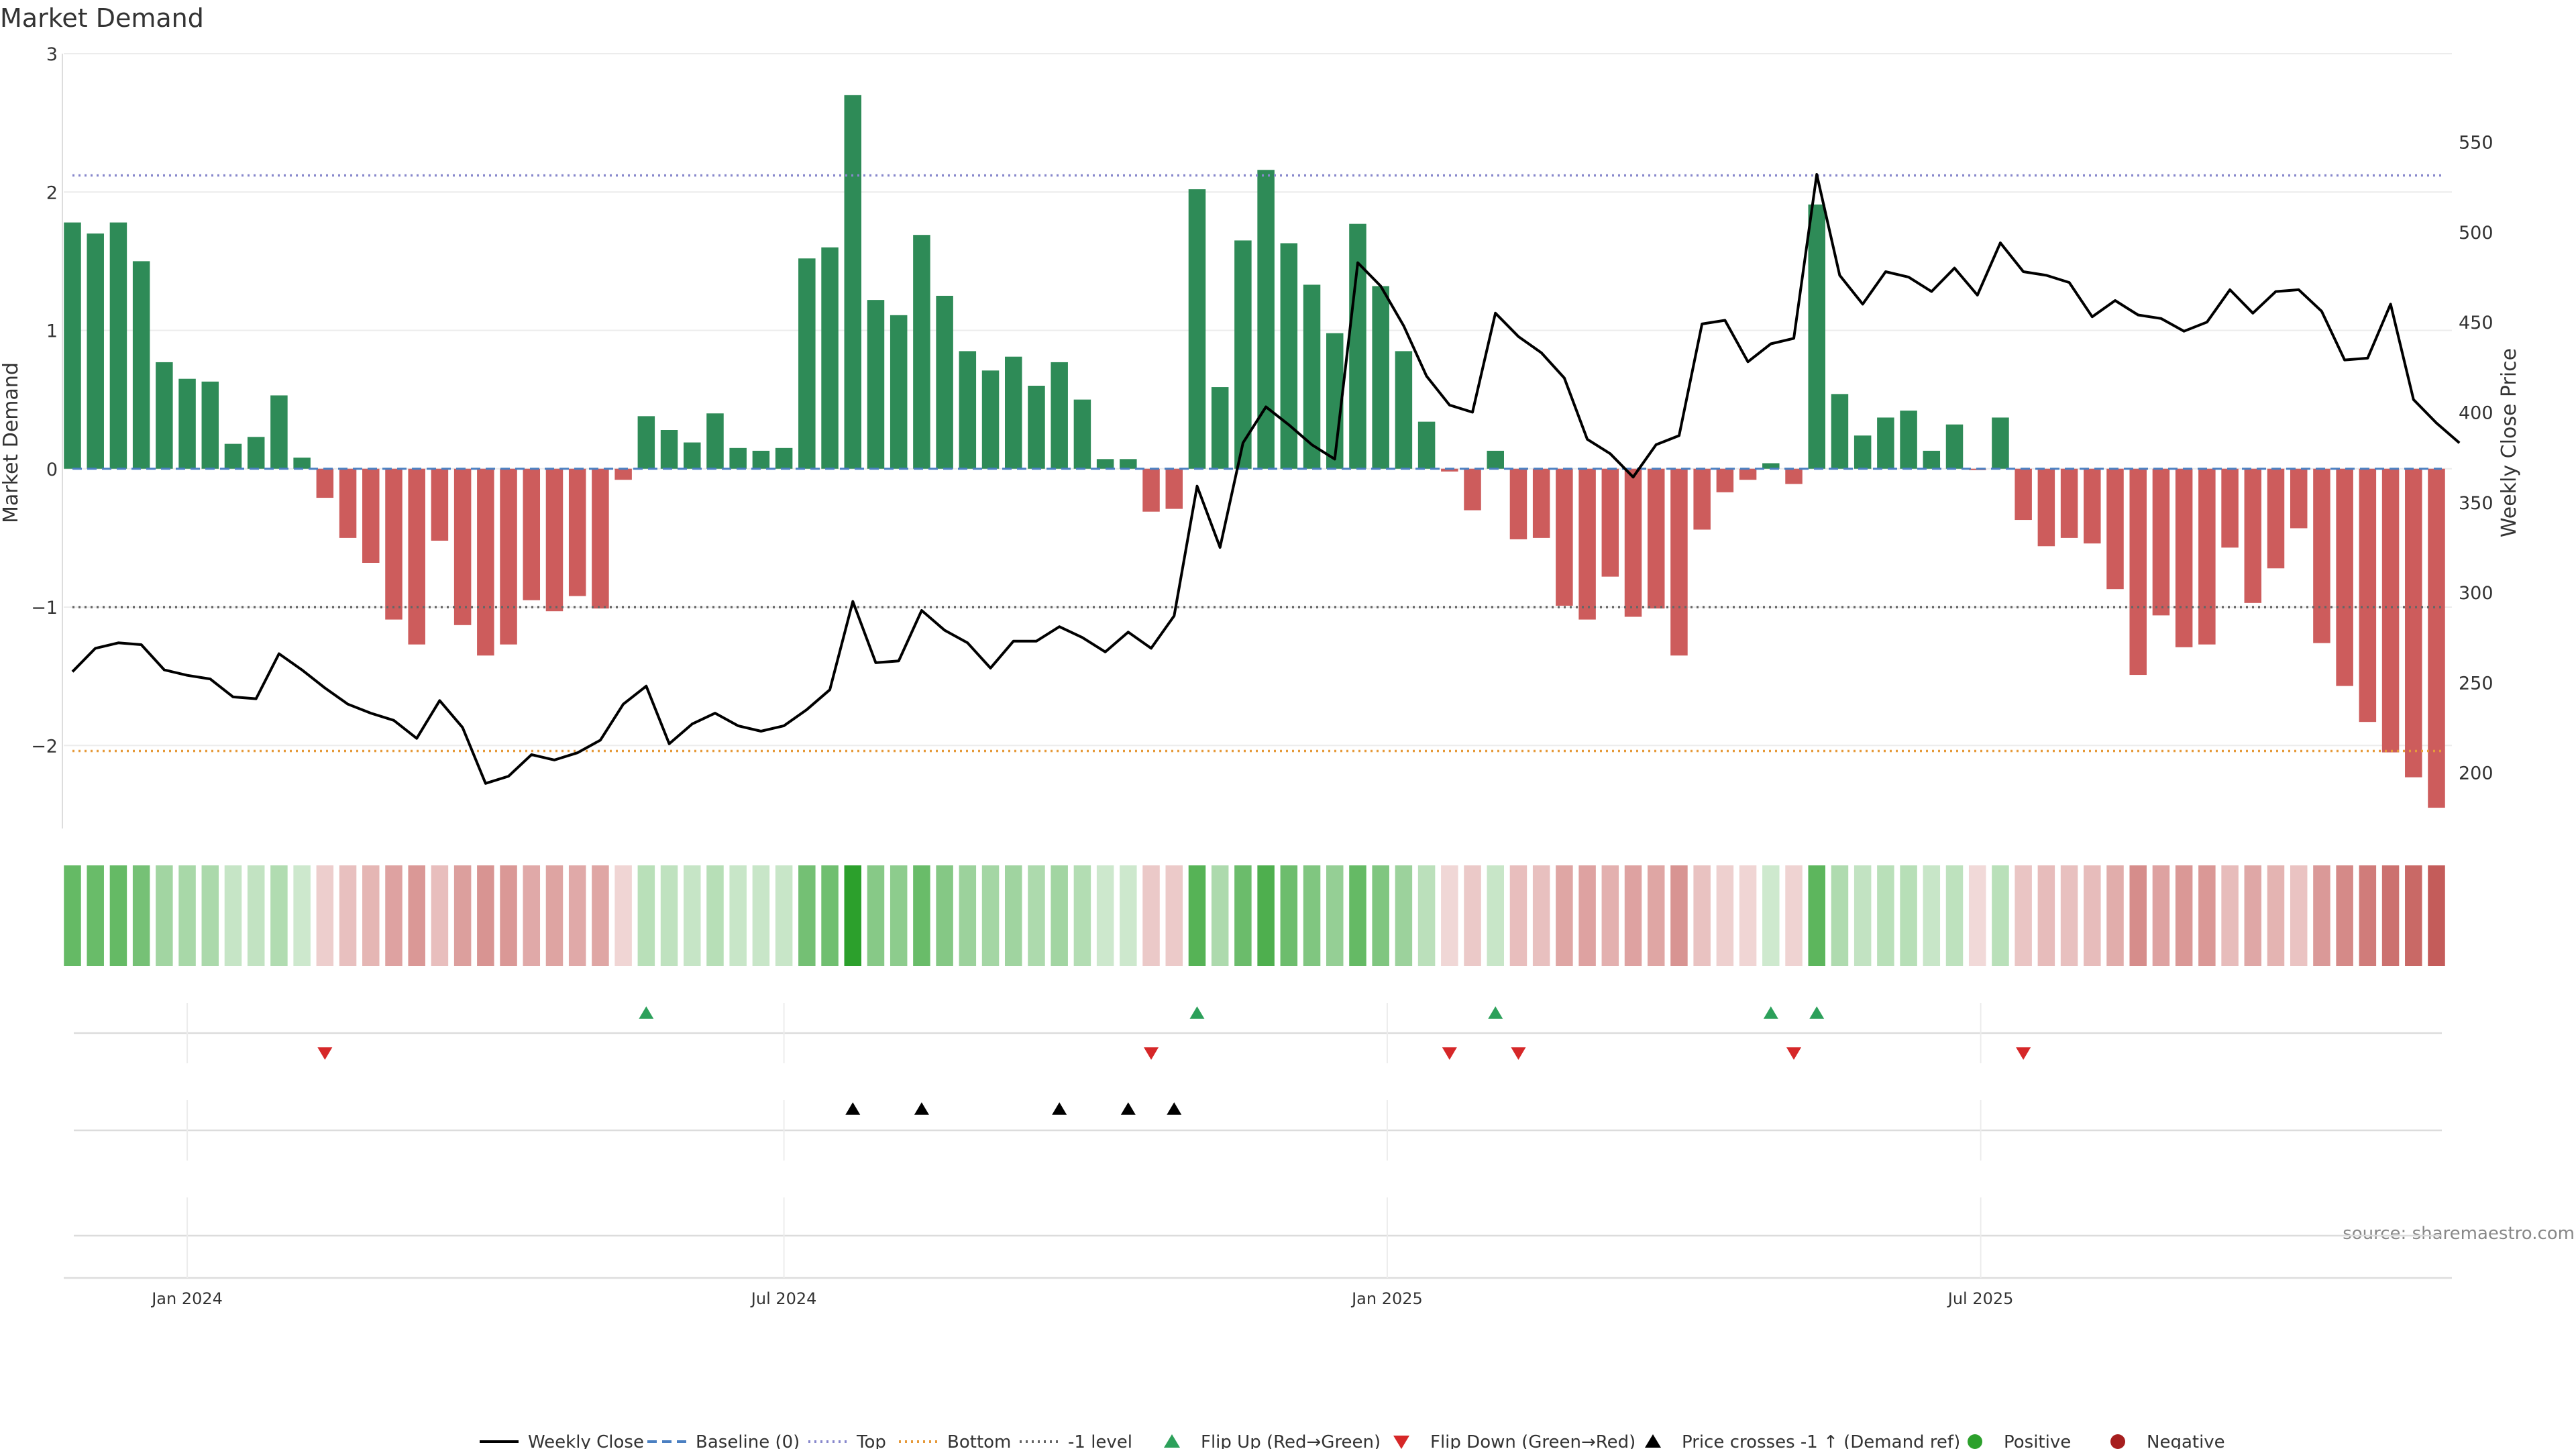  Describe the element at coordinates (2476, 413) in the screenshot. I see `right-tick-label: 400` at that location.